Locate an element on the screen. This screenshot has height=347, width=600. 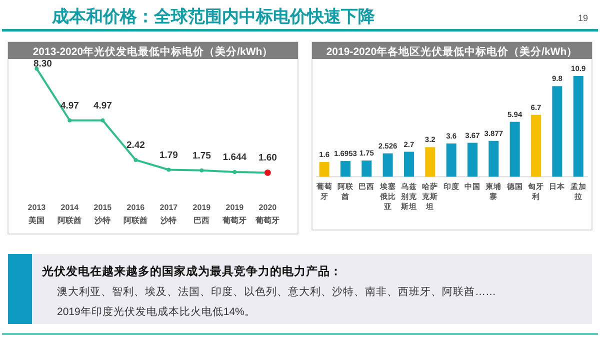
text: 光伏发电在越来越多的国家成为最具竞争力的电力产品： is located at coordinates (191, 271).